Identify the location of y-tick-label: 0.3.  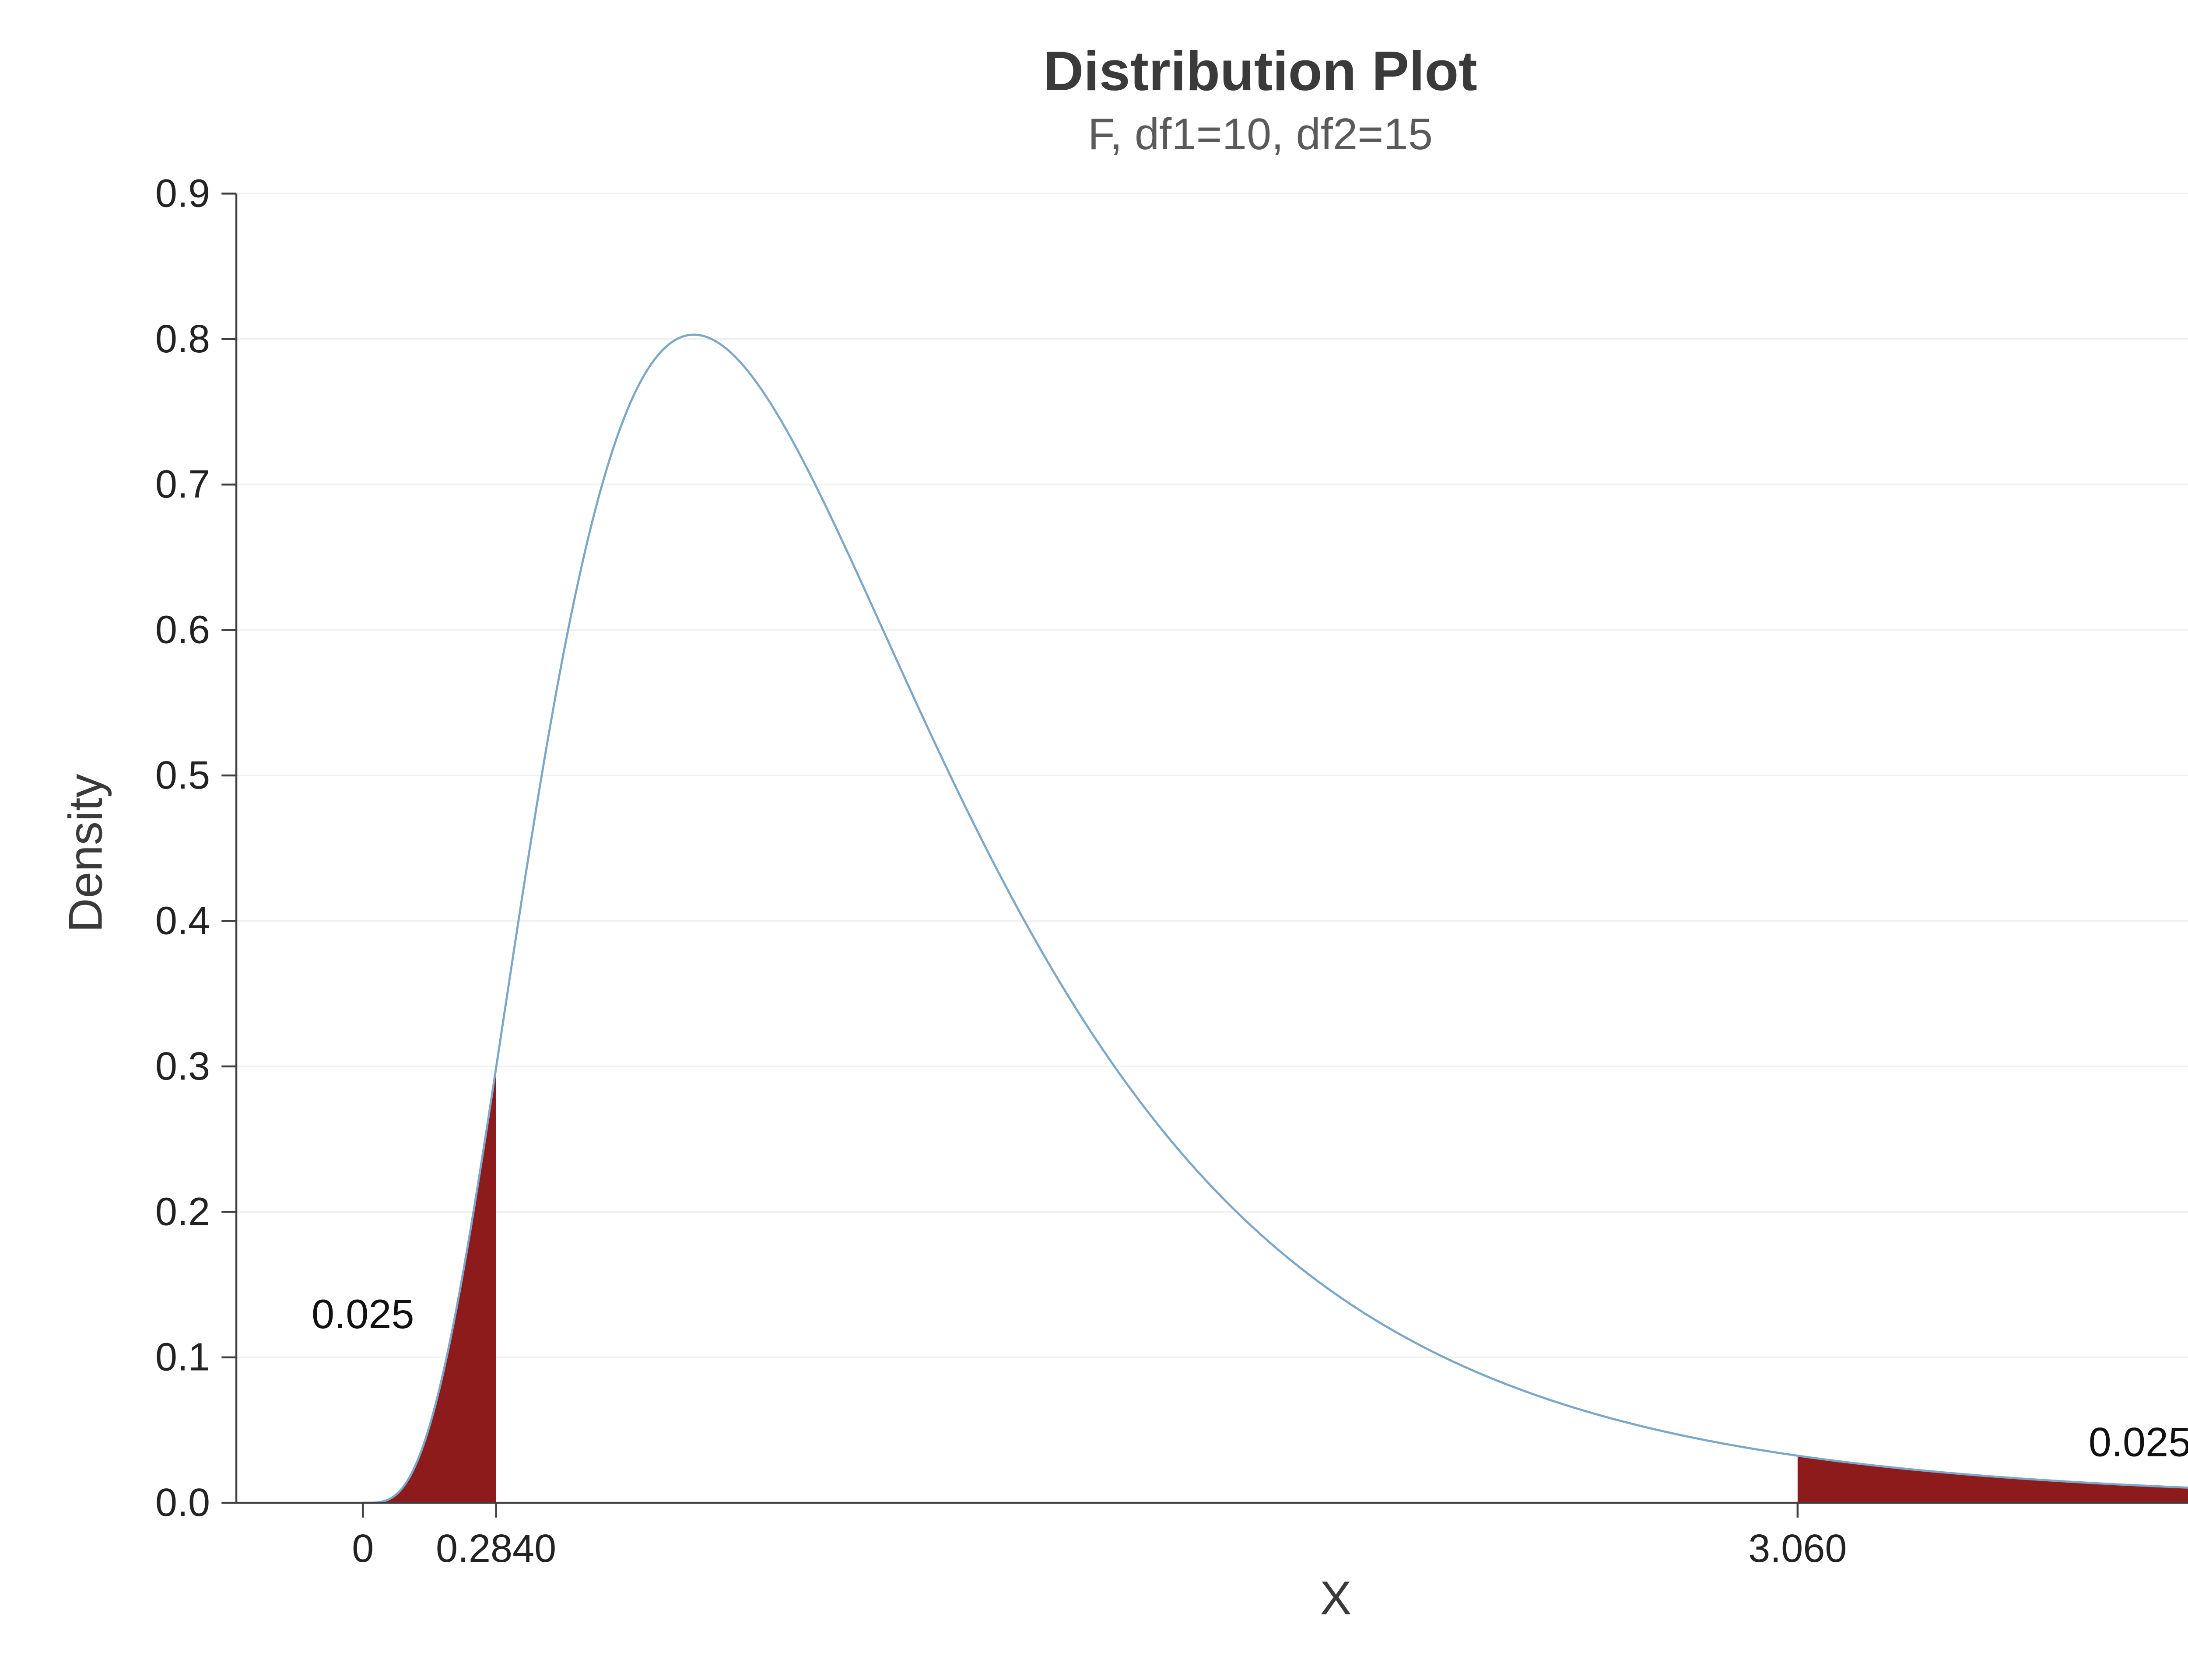
(182, 1066).